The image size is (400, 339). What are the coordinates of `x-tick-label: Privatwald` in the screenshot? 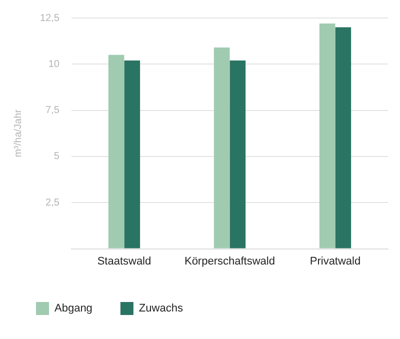 It's located at (335, 261).